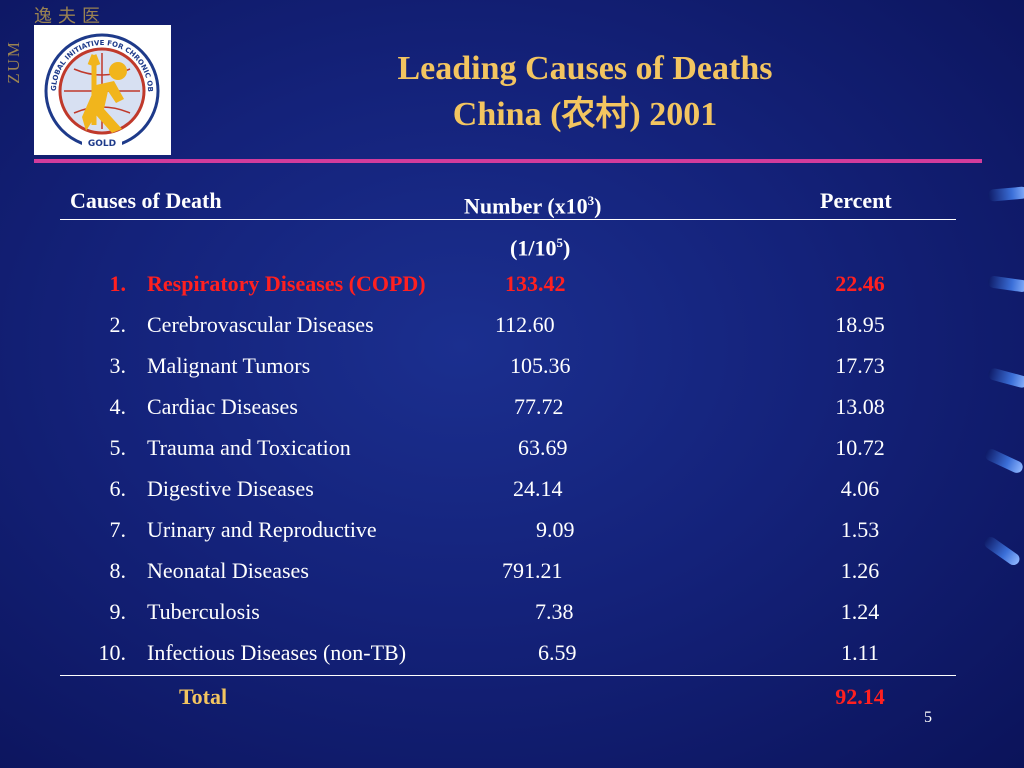 The height and width of the screenshot is (768, 1024). I want to click on vertical-seal-text: ZUM, so click(13, 62).